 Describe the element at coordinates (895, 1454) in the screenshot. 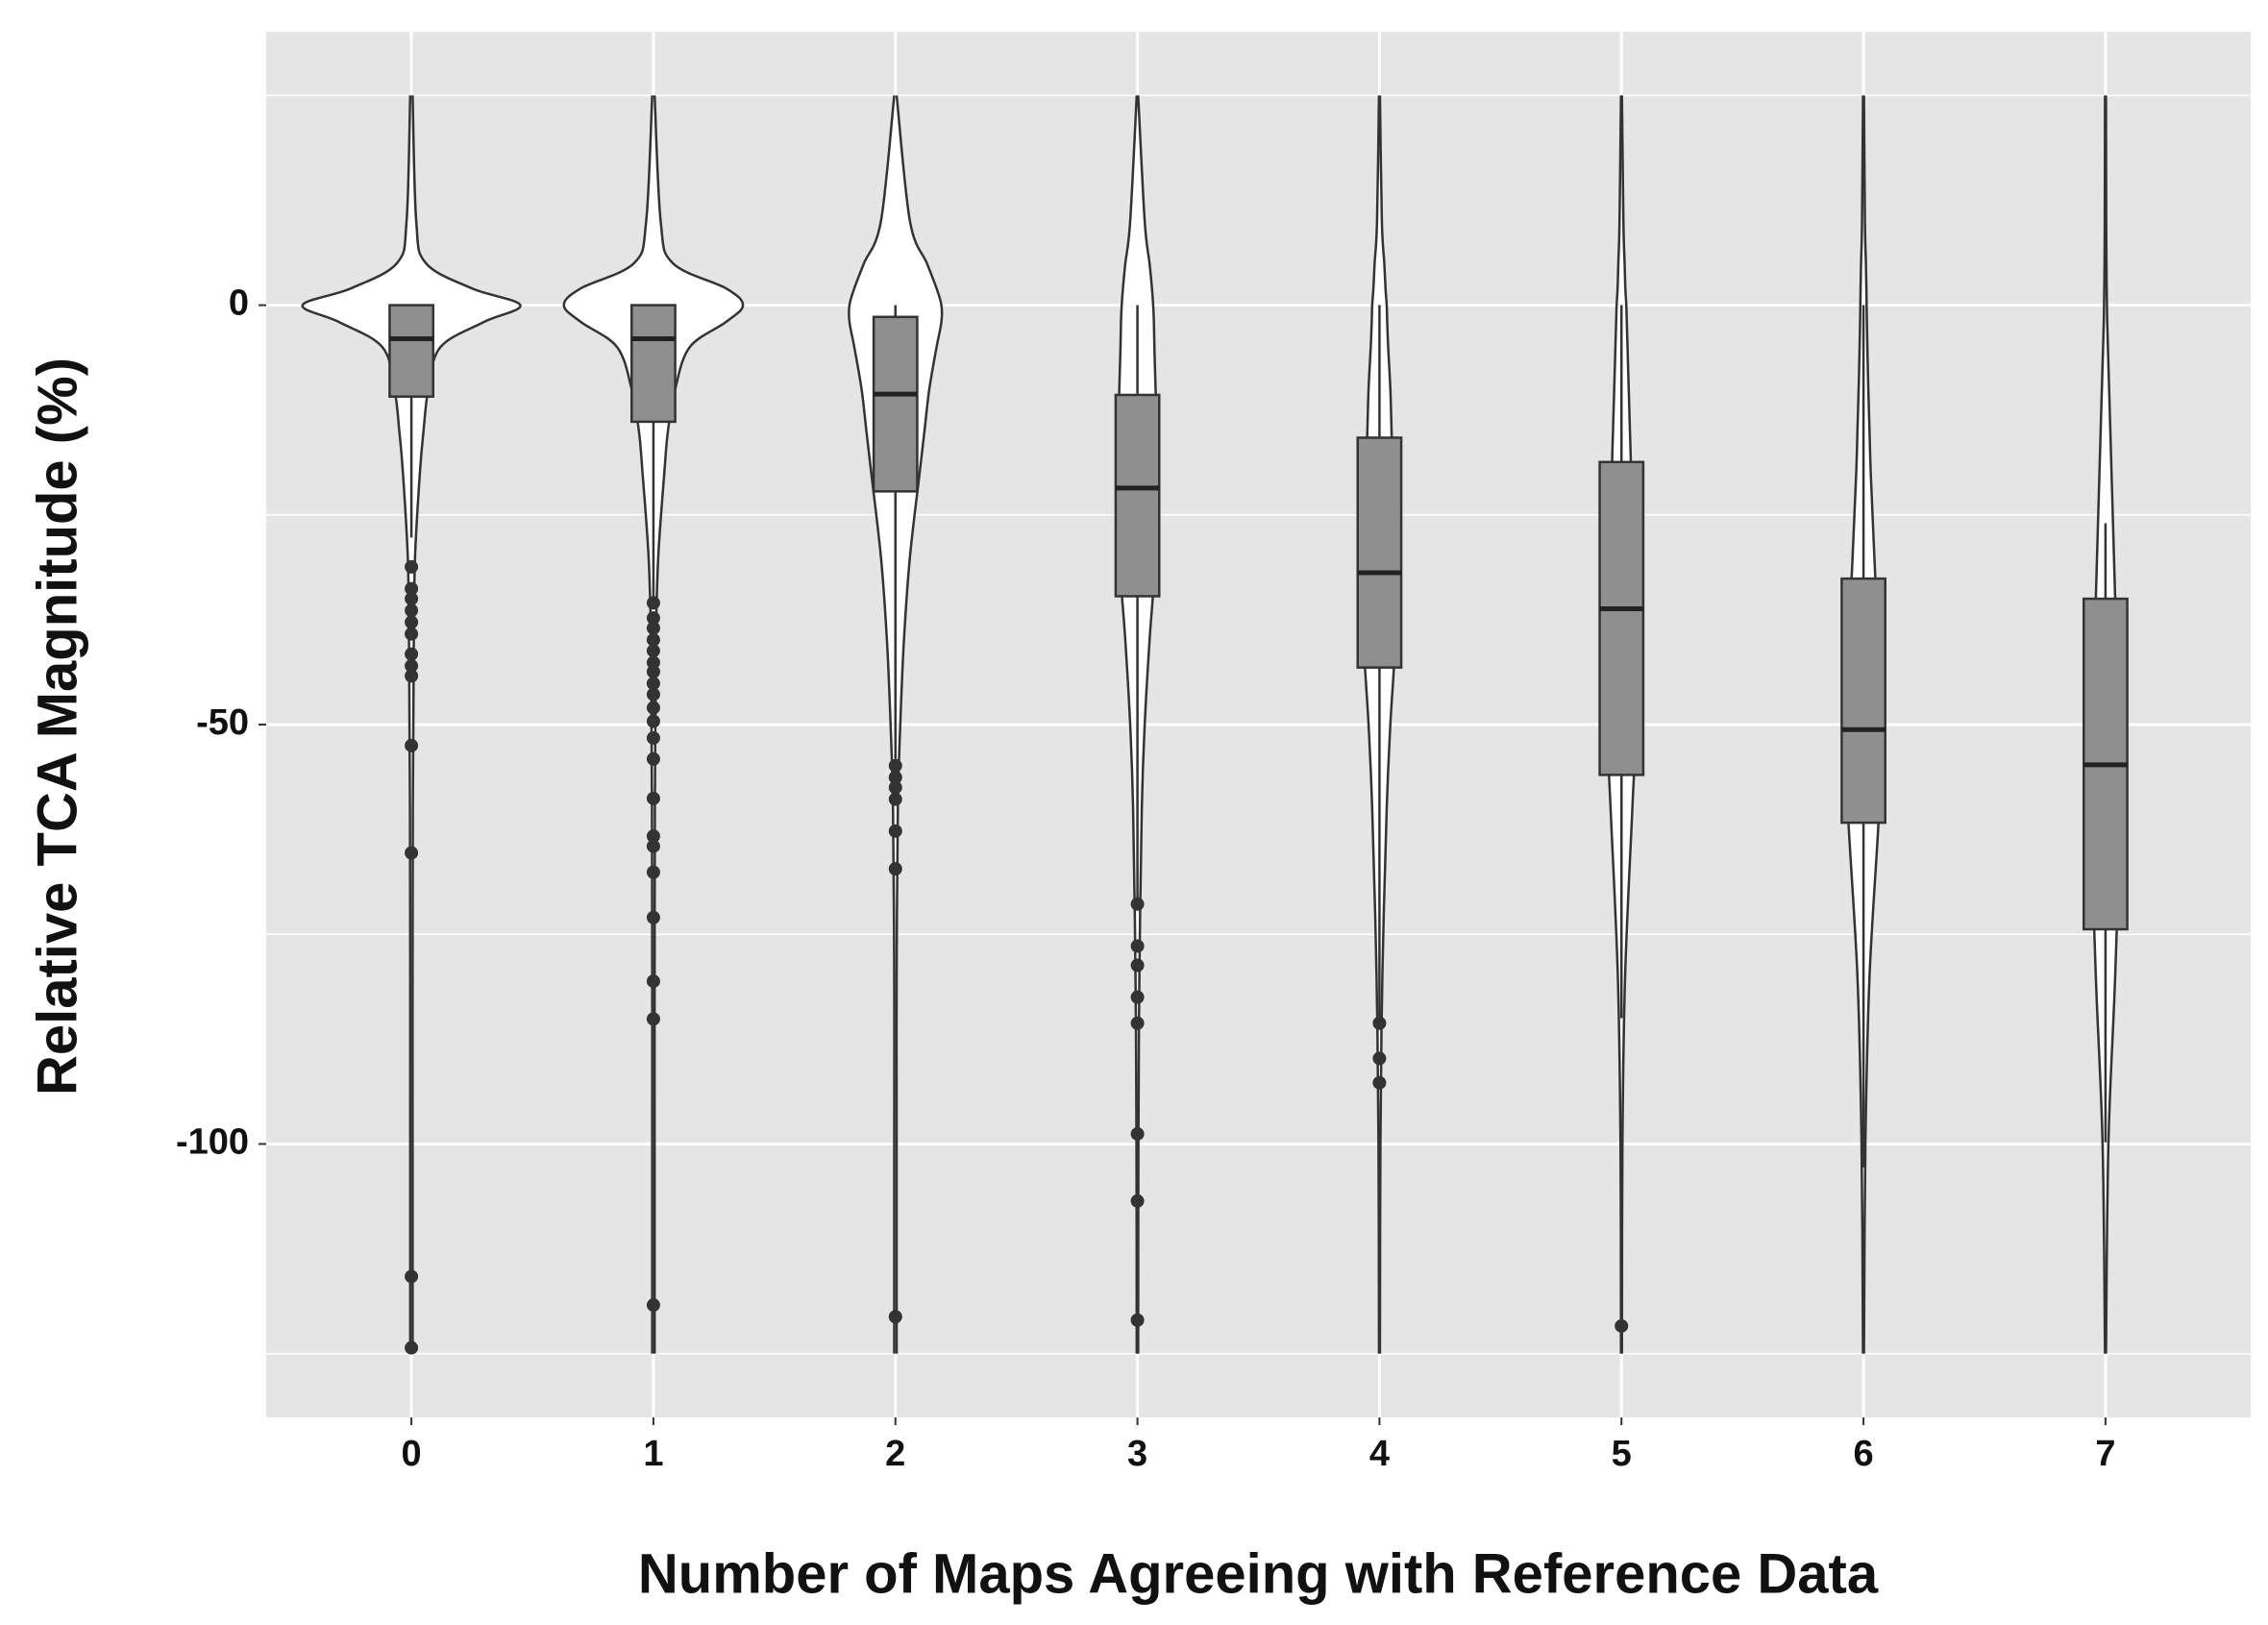

I see `x-tick-label: 2` at that location.